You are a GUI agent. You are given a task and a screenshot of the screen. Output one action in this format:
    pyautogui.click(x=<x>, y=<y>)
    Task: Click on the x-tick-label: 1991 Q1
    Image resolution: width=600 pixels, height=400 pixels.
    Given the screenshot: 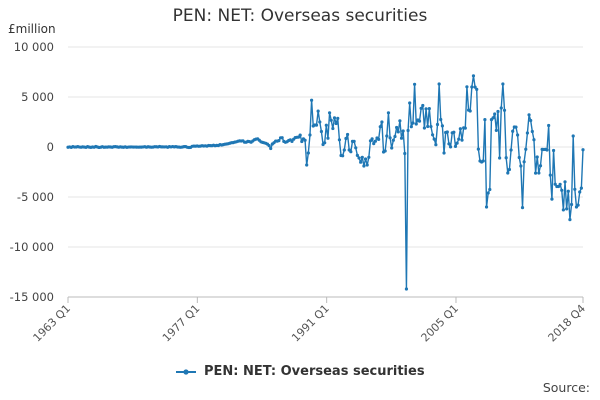 What is the action you would take?
    pyautogui.click(x=310, y=323)
    